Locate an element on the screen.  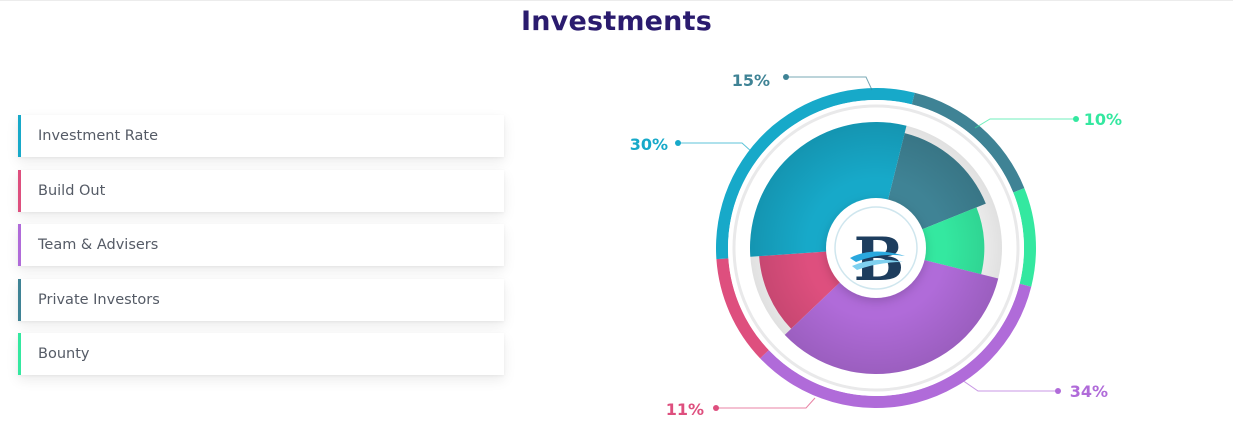
slice-percent-label: 10% is located at coordinates (1103, 119).